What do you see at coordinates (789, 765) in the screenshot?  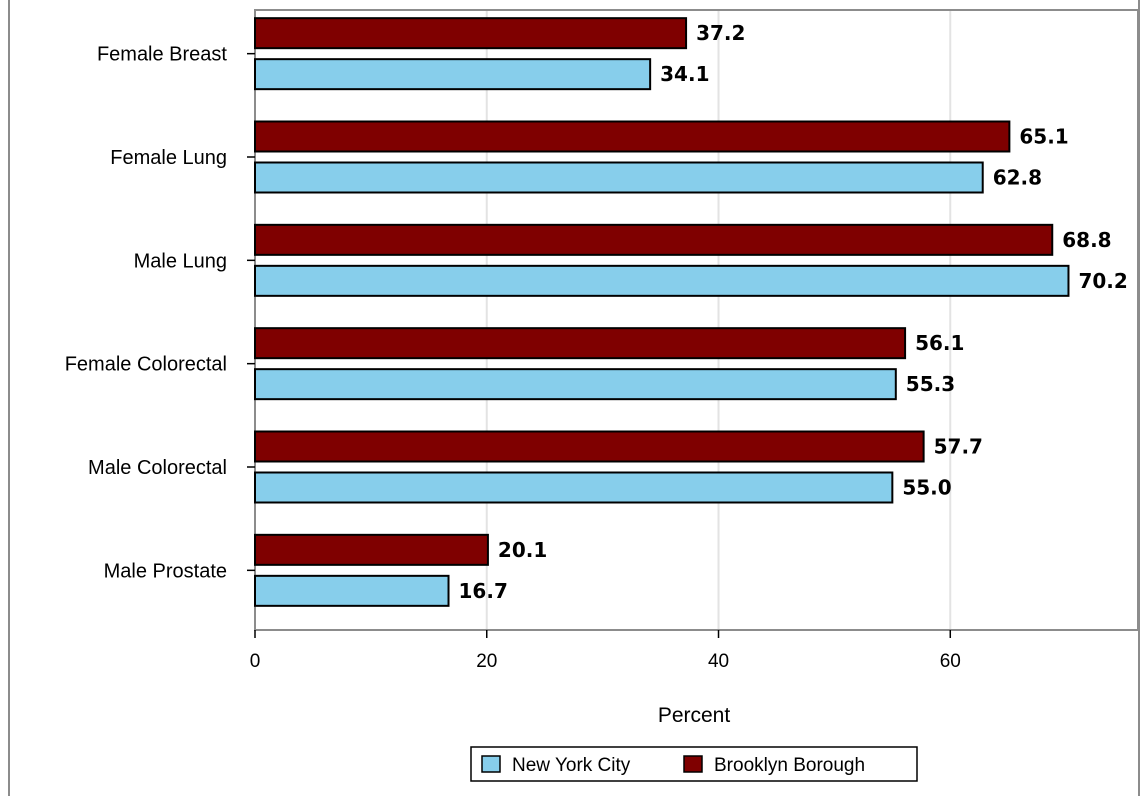 I see `legend-label-brooklyn-borough: Brooklyn Borough` at bounding box center [789, 765].